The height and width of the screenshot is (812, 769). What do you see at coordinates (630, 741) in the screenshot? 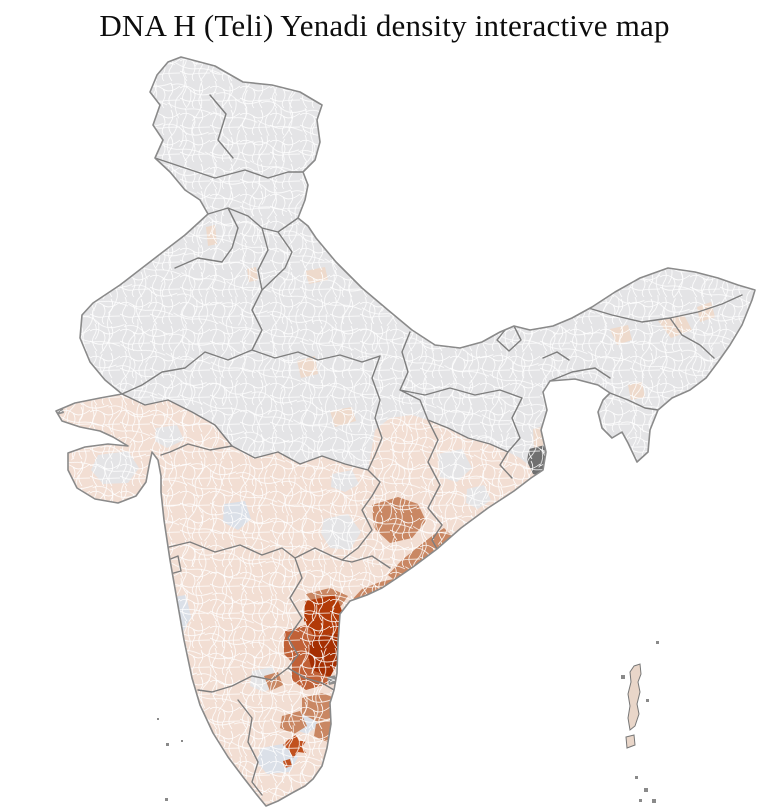
I see `andaman-small-island` at bounding box center [630, 741].